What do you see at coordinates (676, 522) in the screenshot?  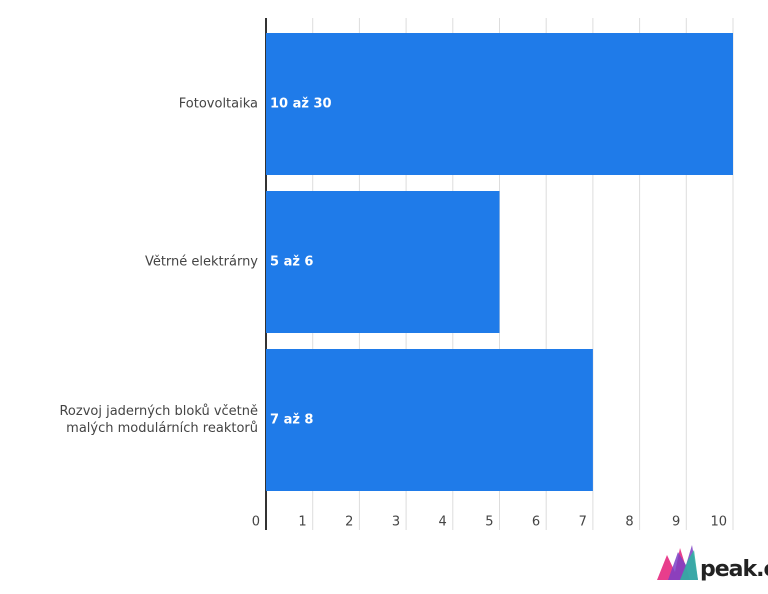 I see `x-tick-label: 9` at bounding box center [676, 522].